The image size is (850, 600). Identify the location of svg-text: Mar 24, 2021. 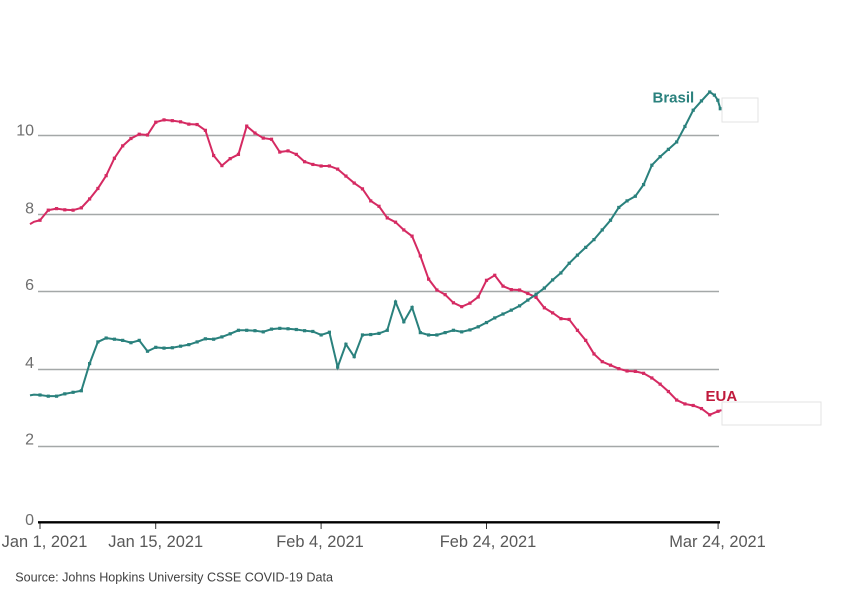
(717, 542).